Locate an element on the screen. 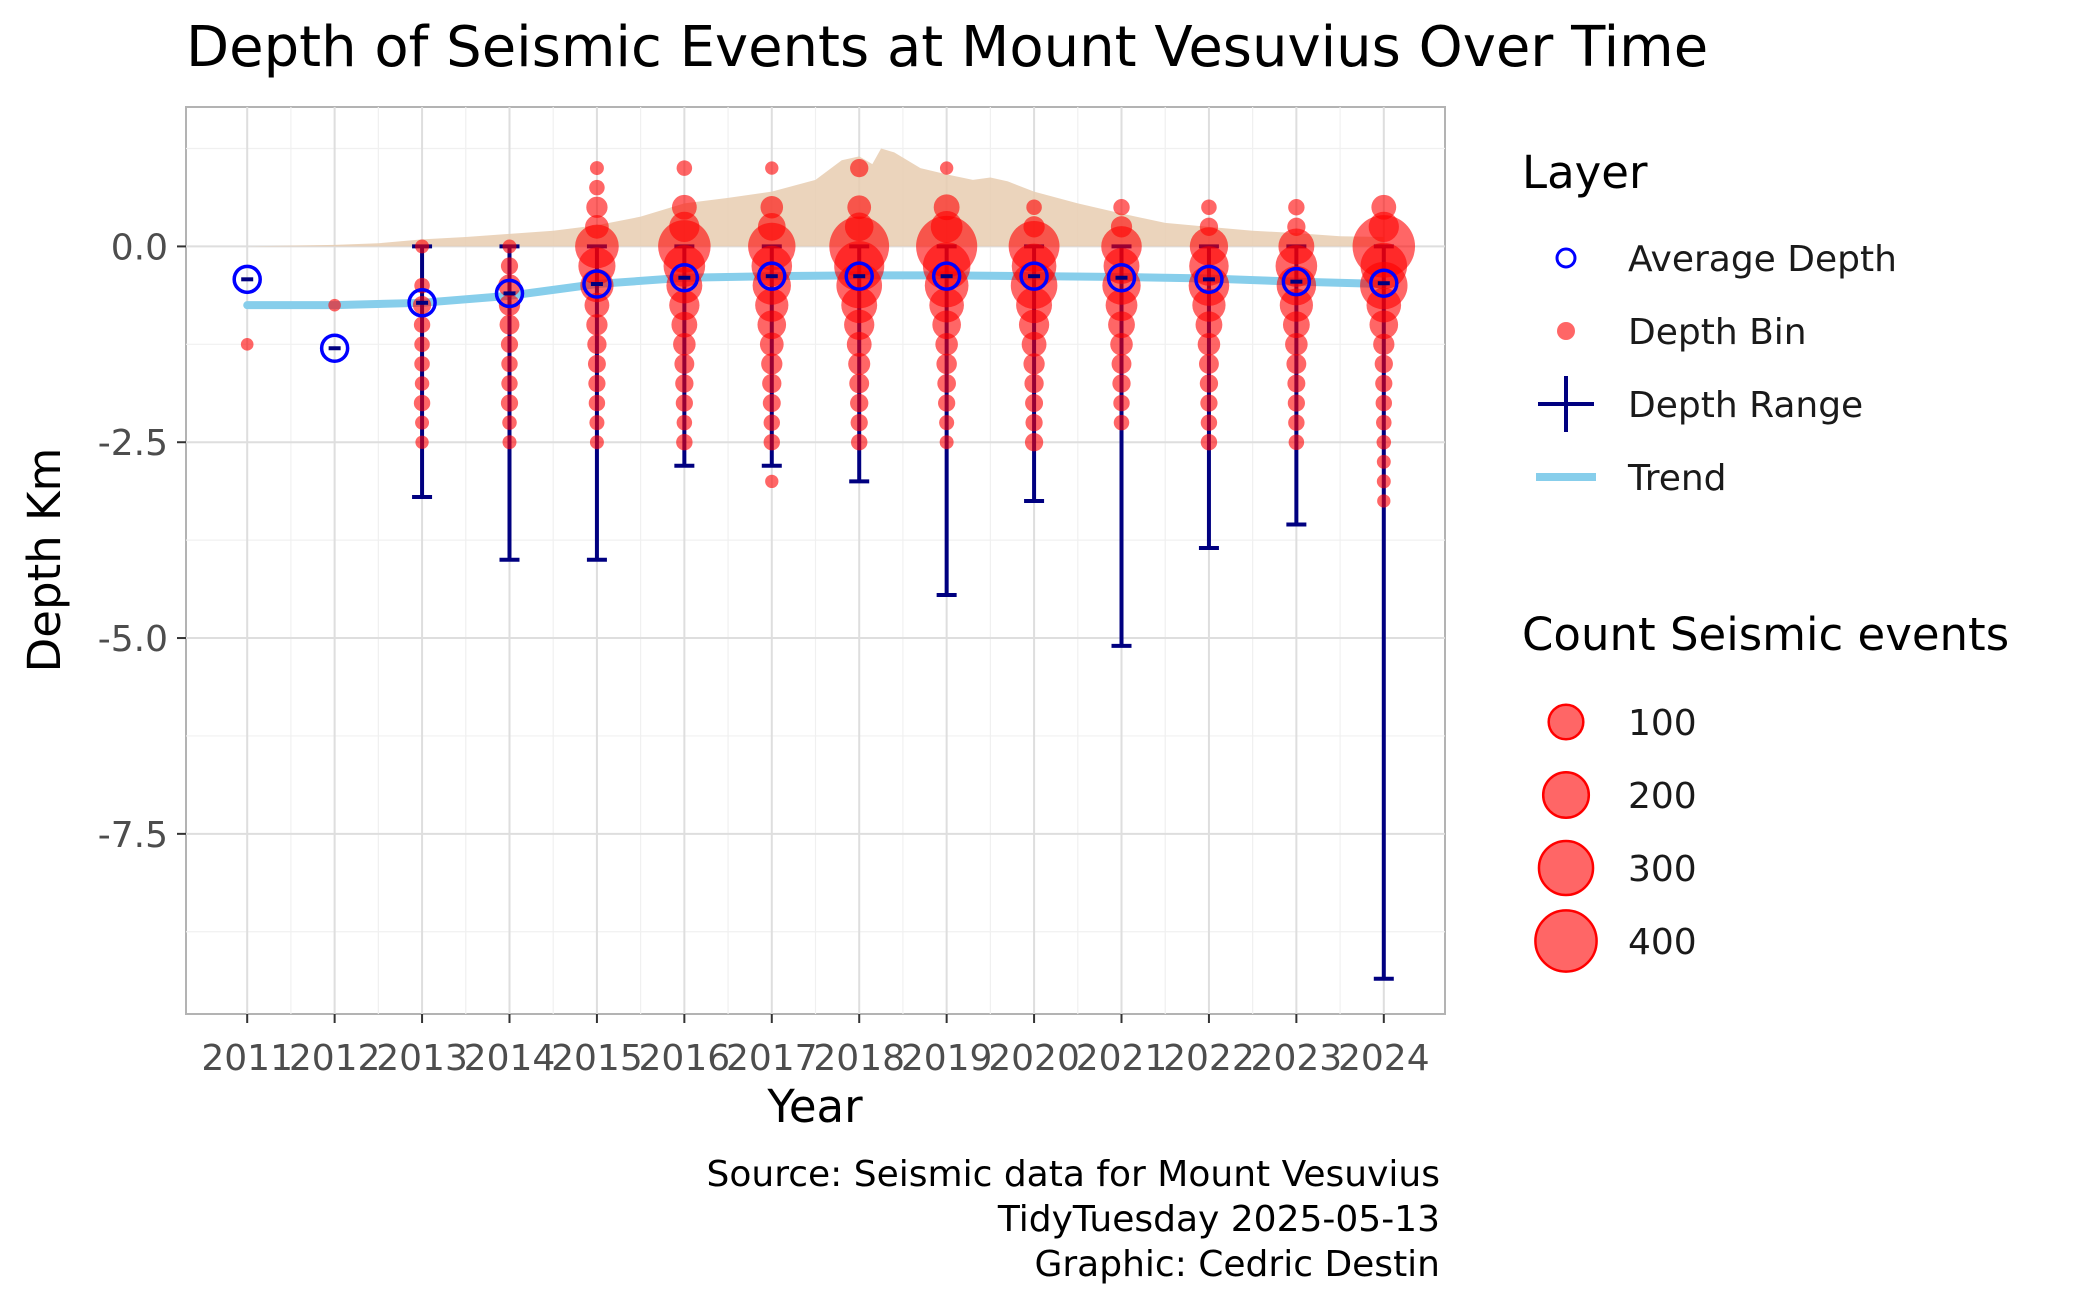 Image resolution: width=2100 pixels, height=1297 pixels. legend-label-bin: Depth Bin is located at coordinates (1717, 332).